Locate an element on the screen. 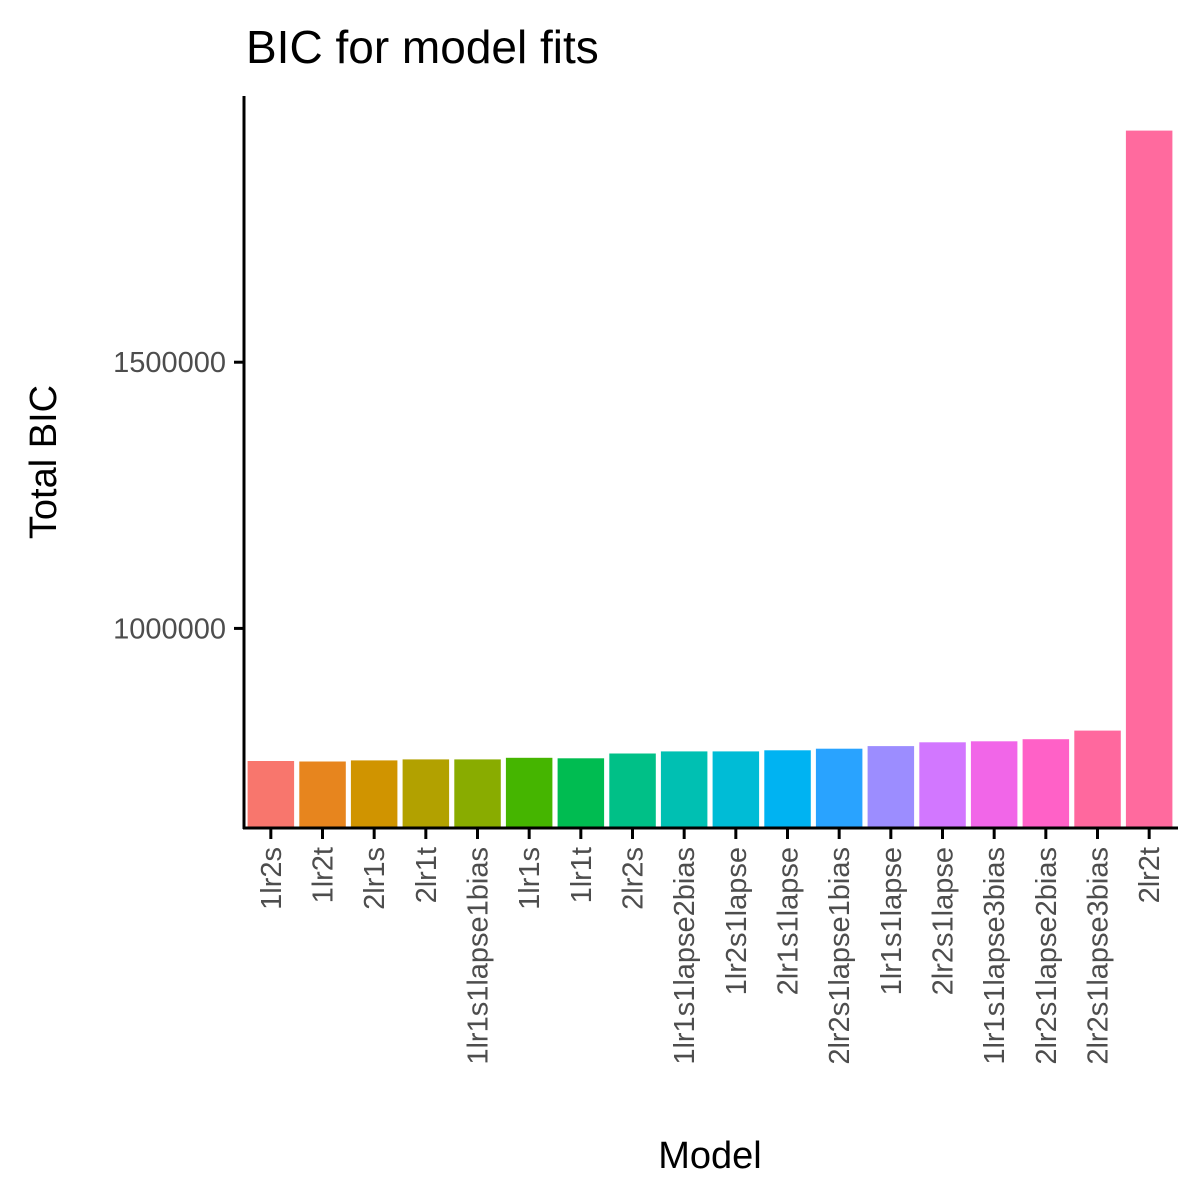 The width and height of the screenshot is (1200, 1200). y-axis-title: Total BIC is located at coordinates (44, 462).